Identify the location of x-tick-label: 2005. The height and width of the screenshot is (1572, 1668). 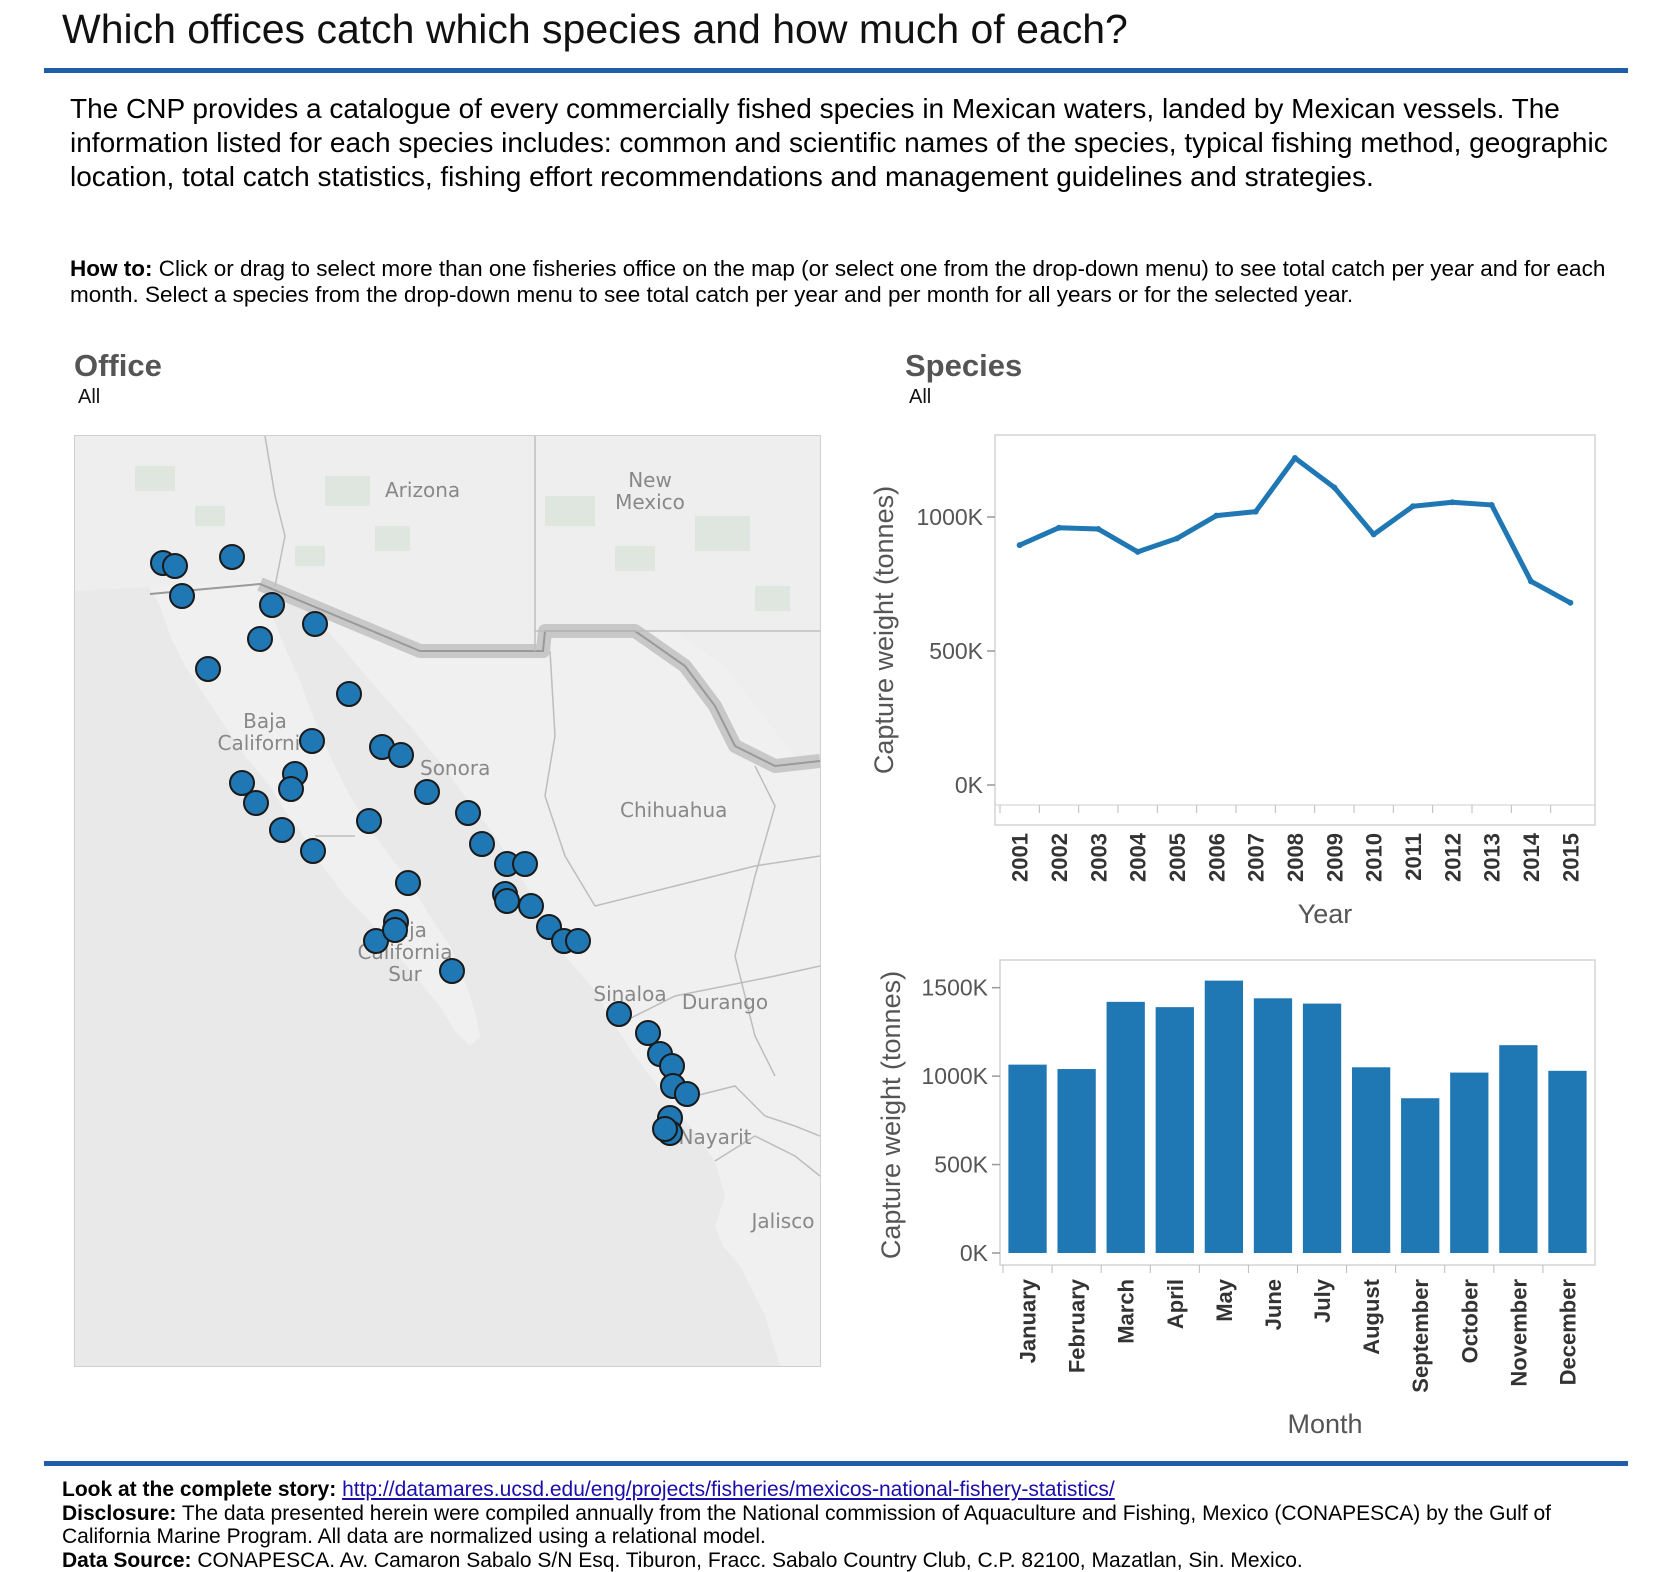
(1177, 857).